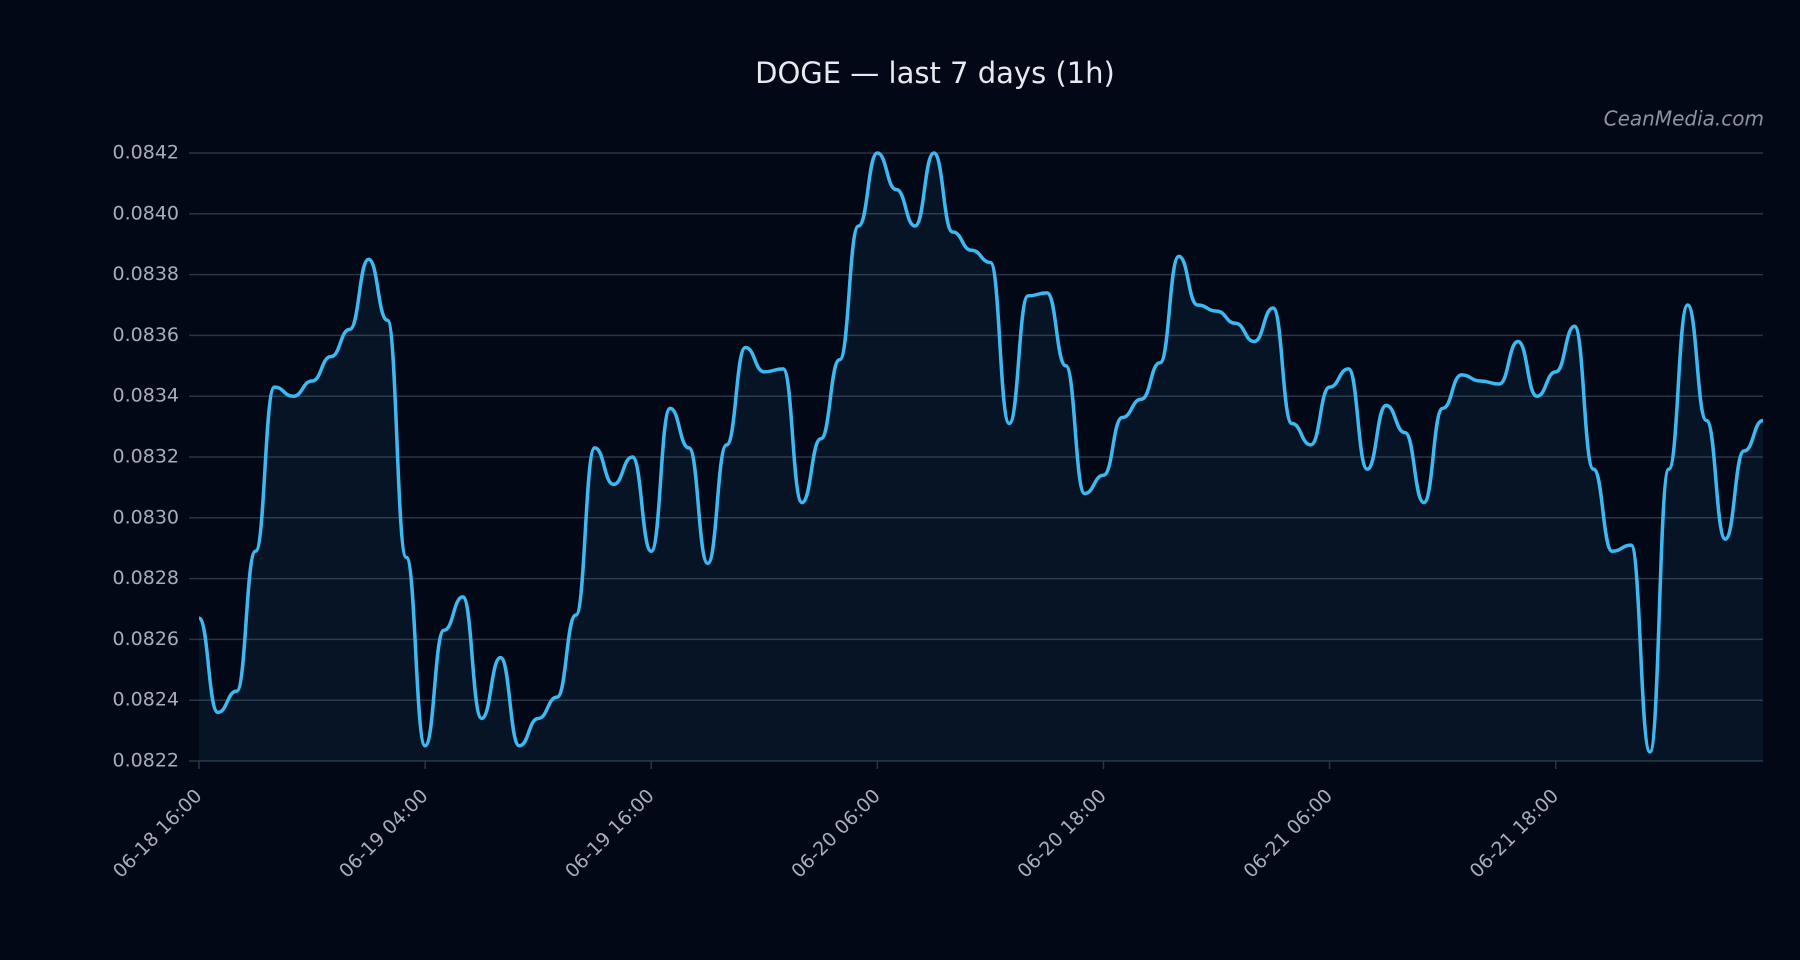  What do you see at coordinates (146, 153) in the screenshot?
I see `y-tick-label: 0.0842` at bounding box center [146, 153].